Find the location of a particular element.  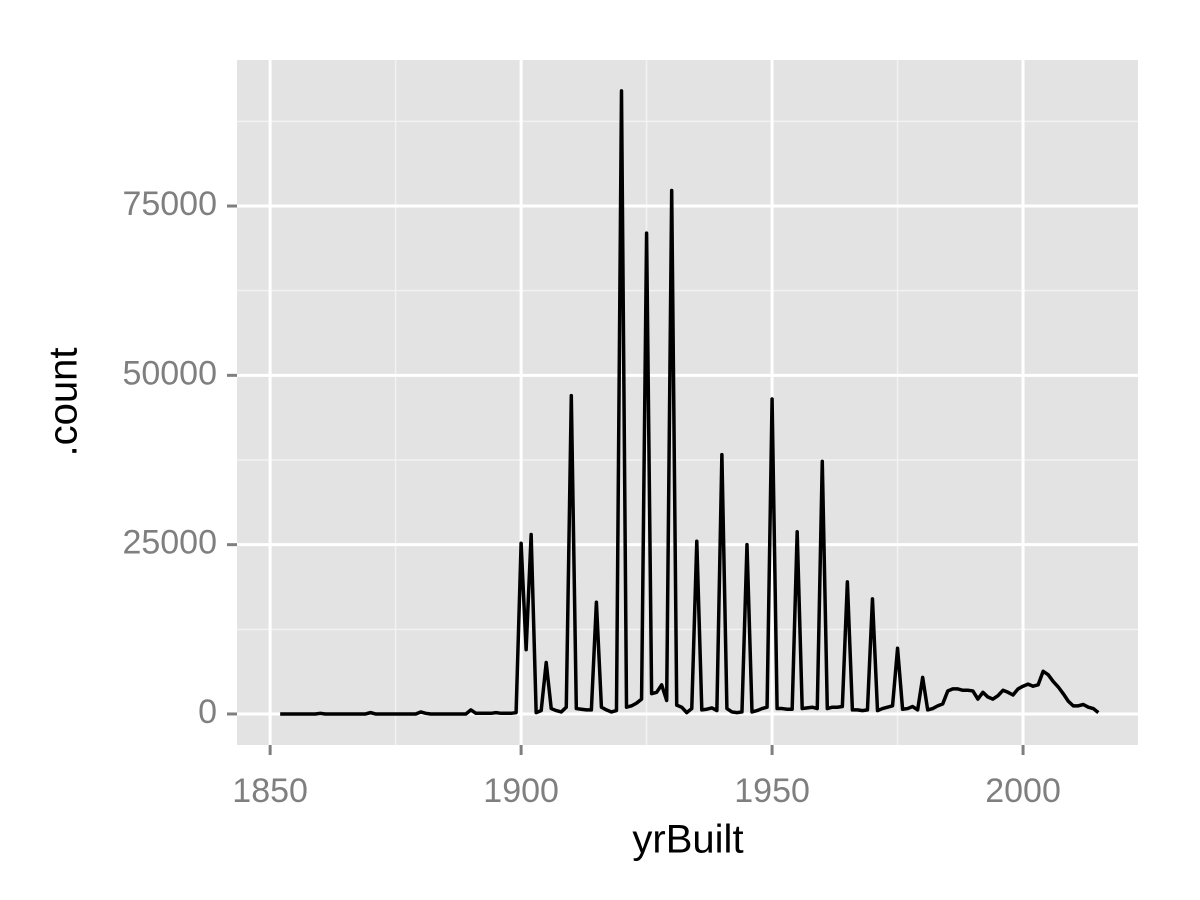

x-tick-label: 1950 is located at coordinates (772, 791).